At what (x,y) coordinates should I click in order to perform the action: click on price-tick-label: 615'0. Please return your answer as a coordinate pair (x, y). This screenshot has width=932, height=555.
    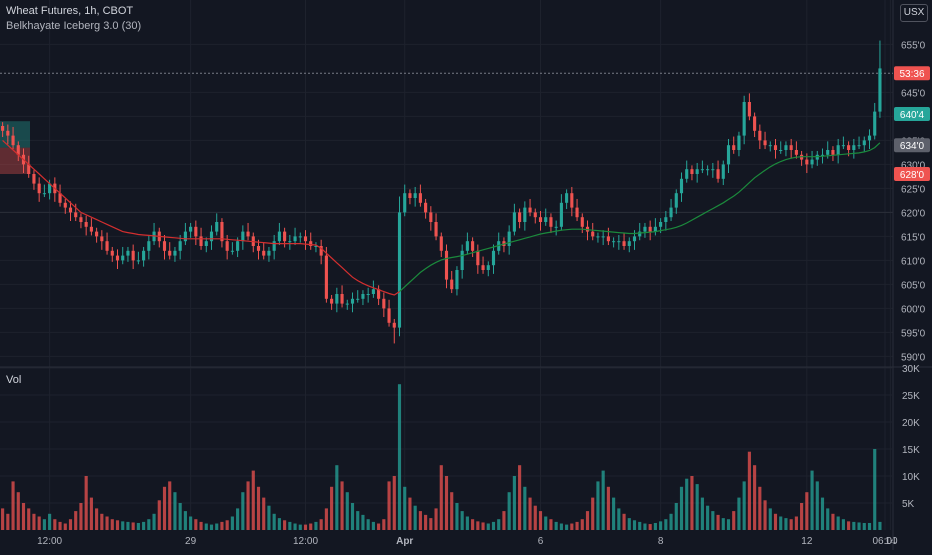
    Looking at the image, I should click on (913, 237).